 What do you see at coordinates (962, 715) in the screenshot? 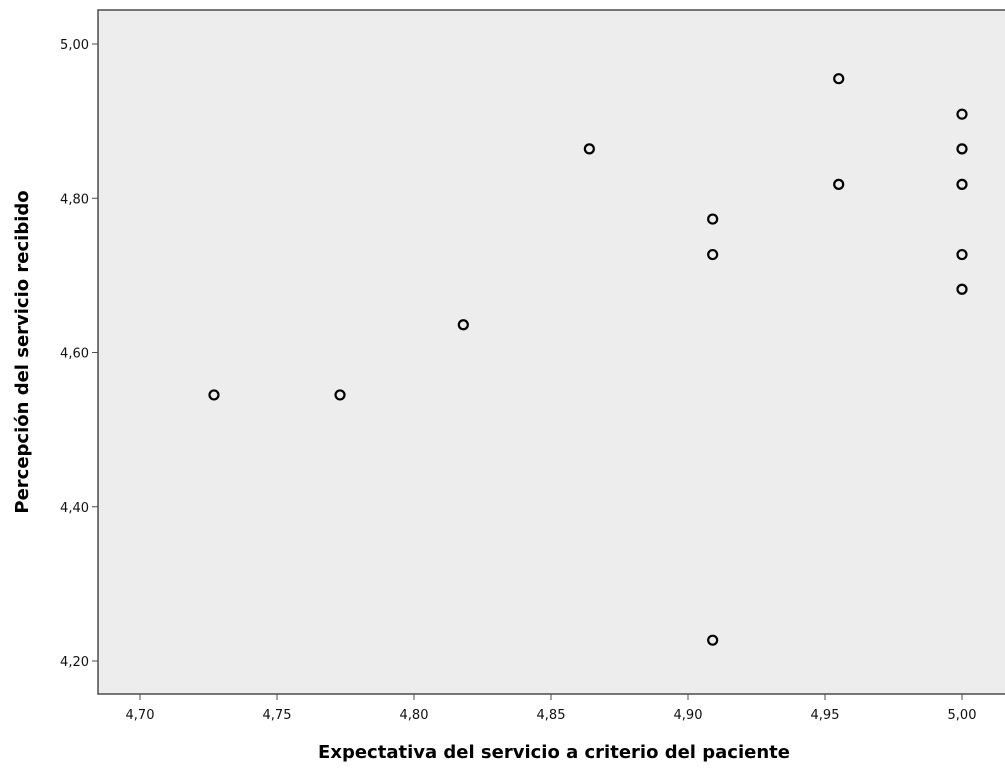
I see `x-tick-label: 5,00` at bounding box center [962, 715].